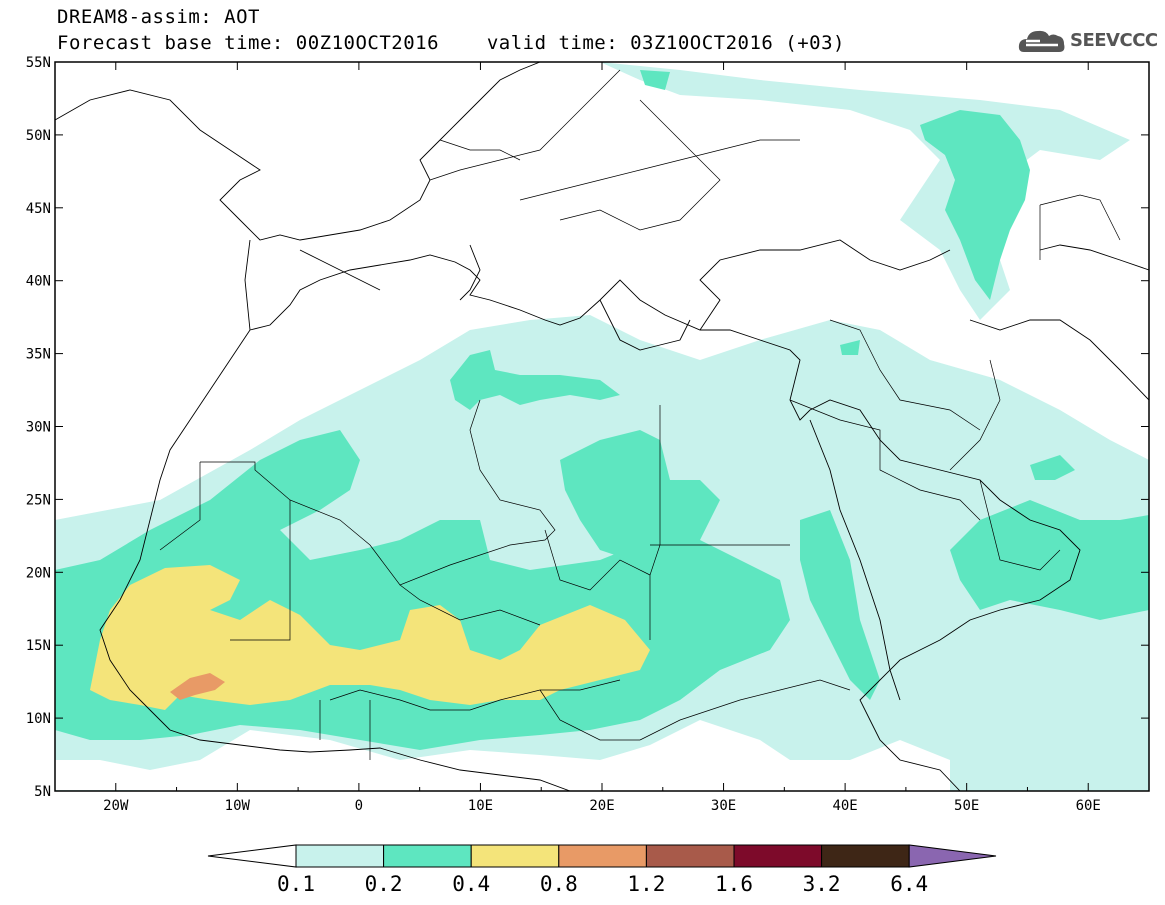 Image resolution: width=1165 pixels, height=905 pixels. Describe the element at coordinates (38, 63) in the screenshot. I see `lat-tick-label: 55N` at that location.